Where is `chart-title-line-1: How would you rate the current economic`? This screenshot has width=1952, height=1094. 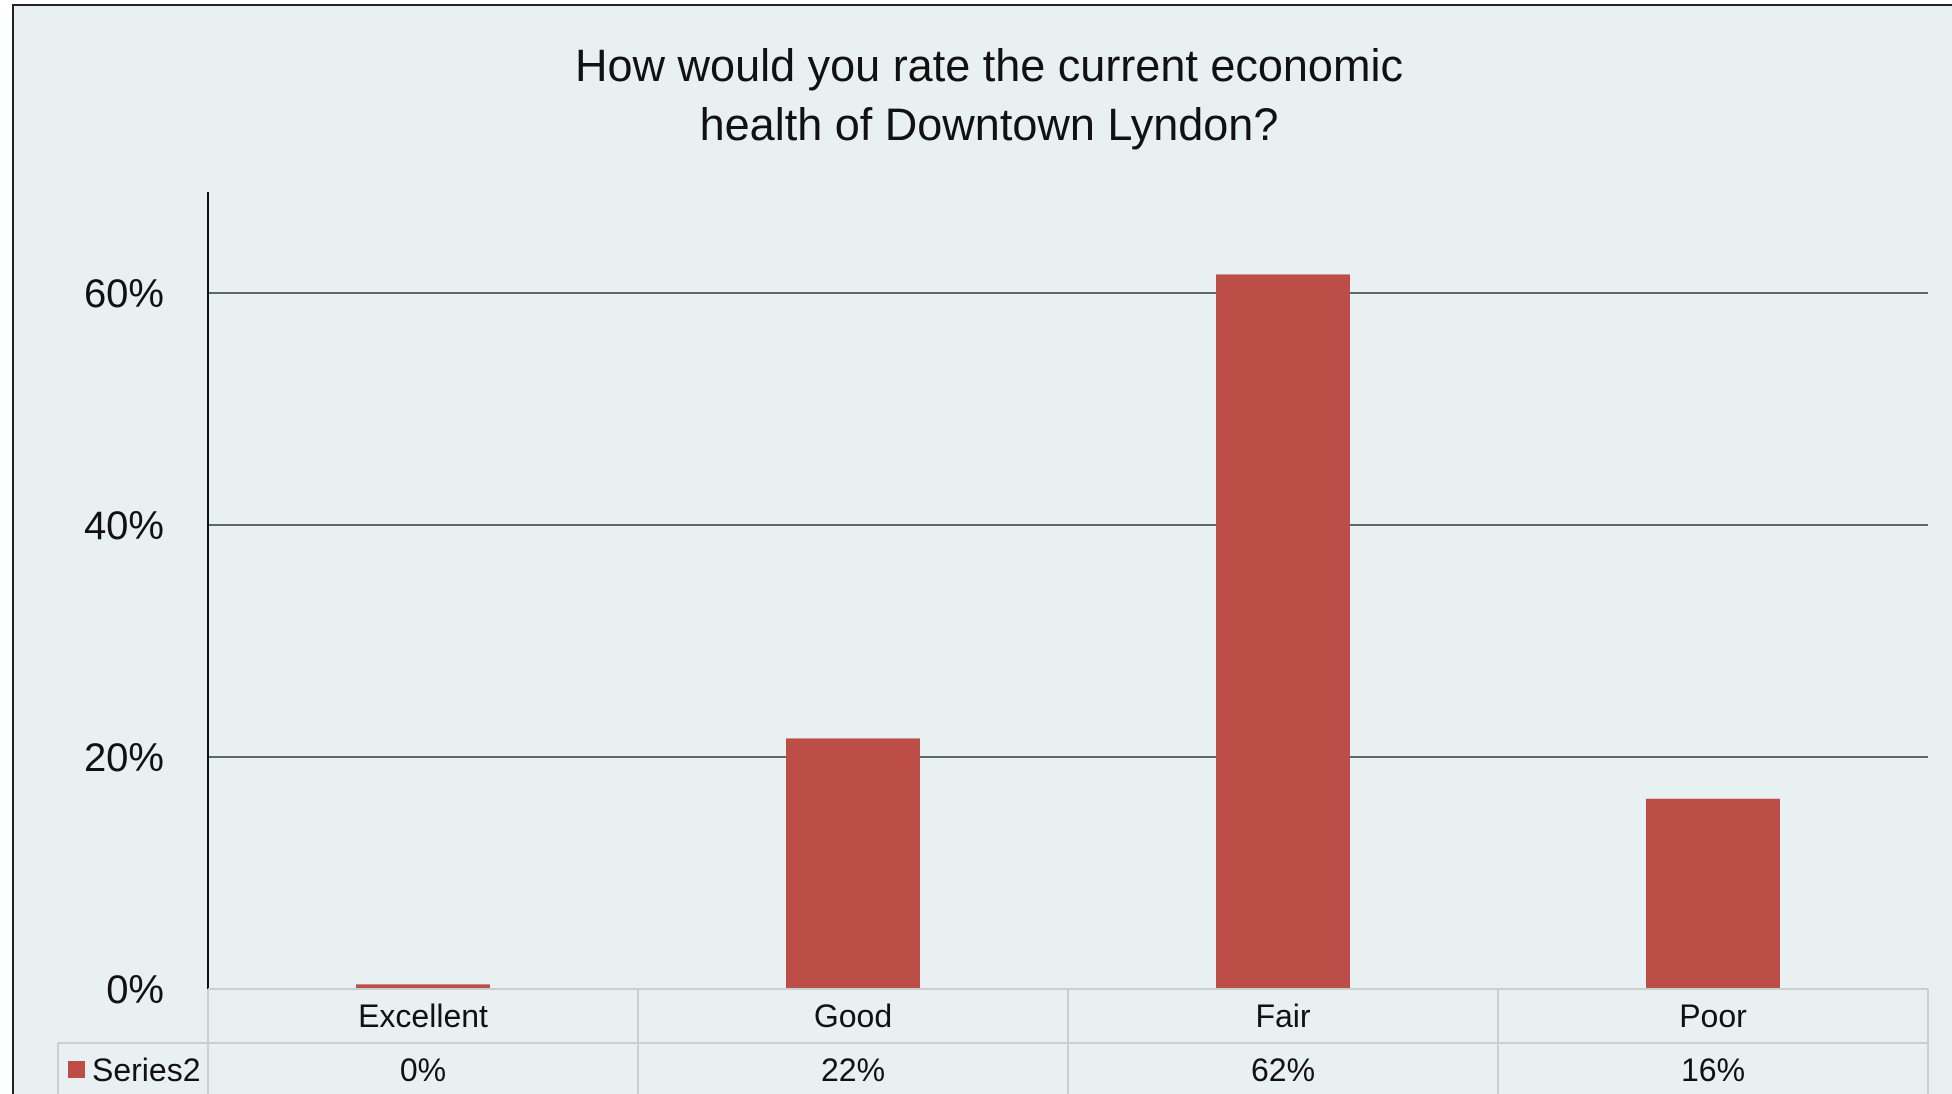
chart-title-line-1: How would you rate the current economic is located at coordinates (989, 65).